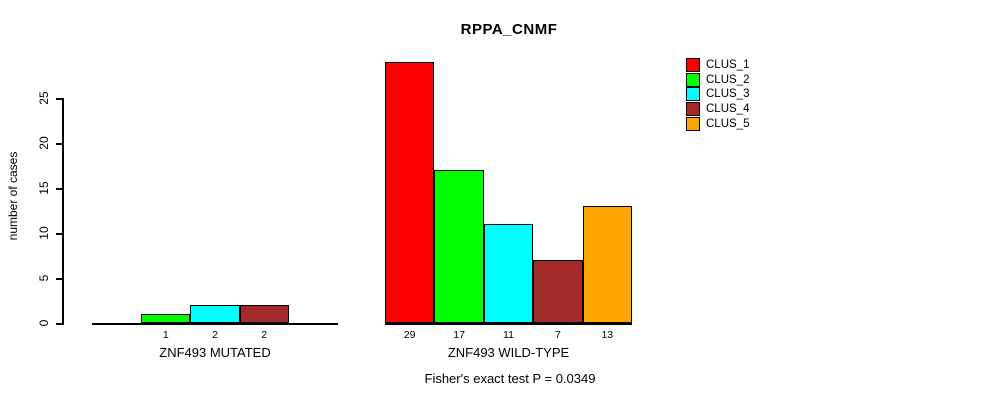 The image size is (990, 400). What do you see at coordinates (44, 98) in the screenshot?
I see `y-axis-tick-label: 25` at bounding box center [44, 98].